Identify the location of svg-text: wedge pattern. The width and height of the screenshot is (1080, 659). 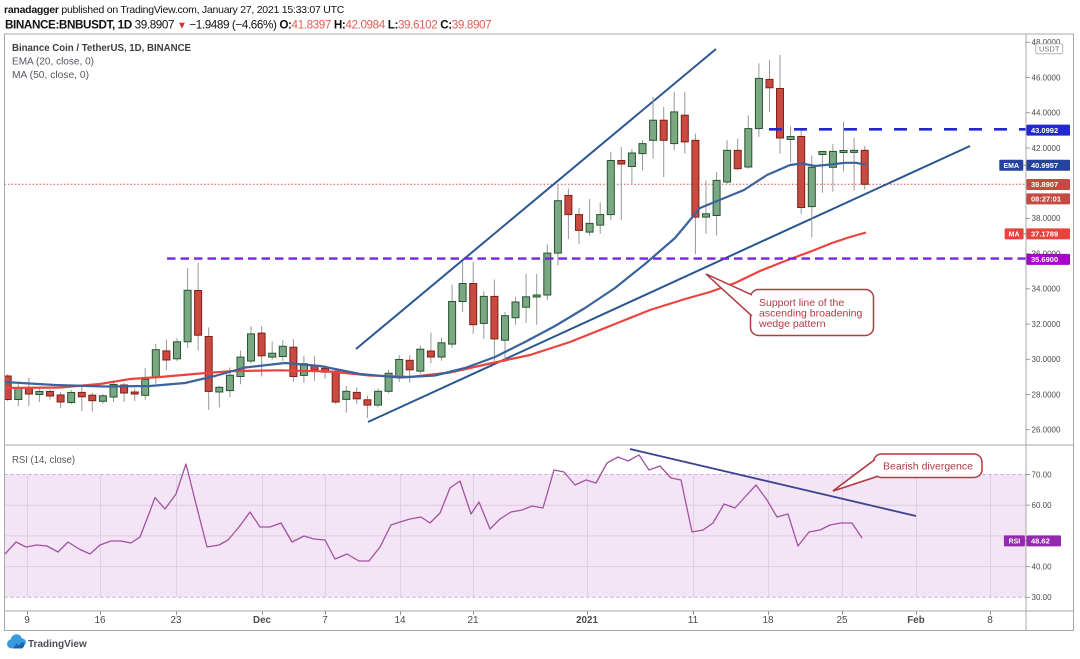
(792, 324).